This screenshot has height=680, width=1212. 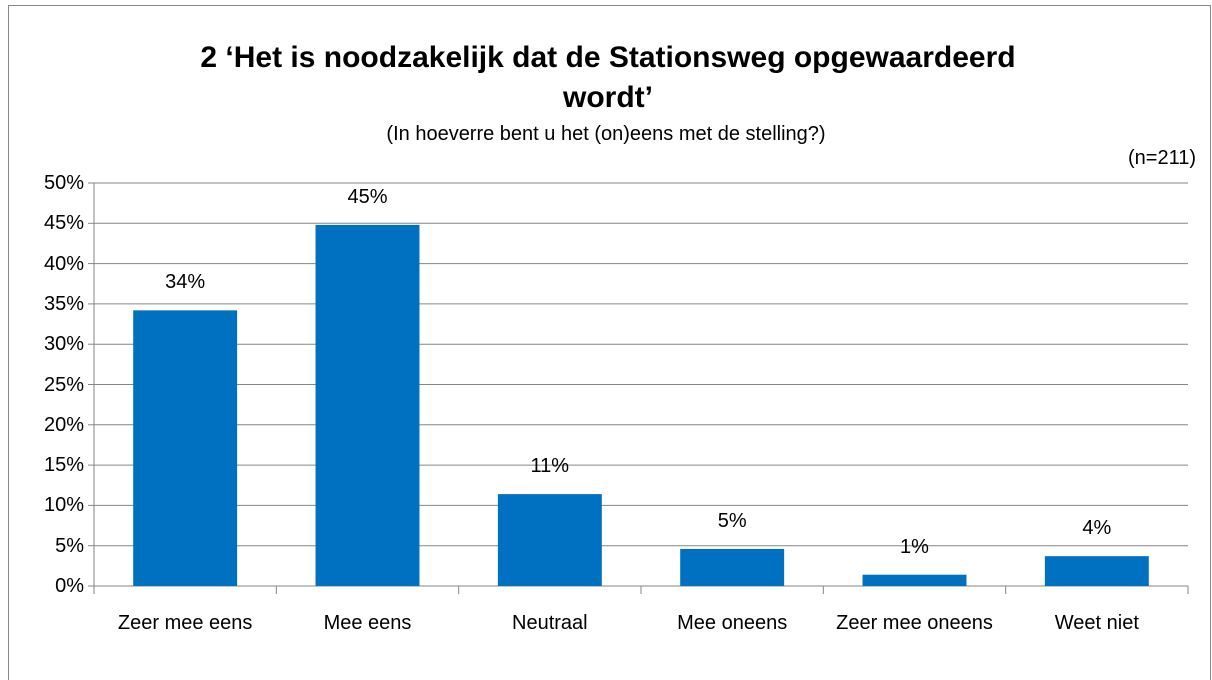 I want to click on y-tick-label: 15%, so click(x=63, y=465).